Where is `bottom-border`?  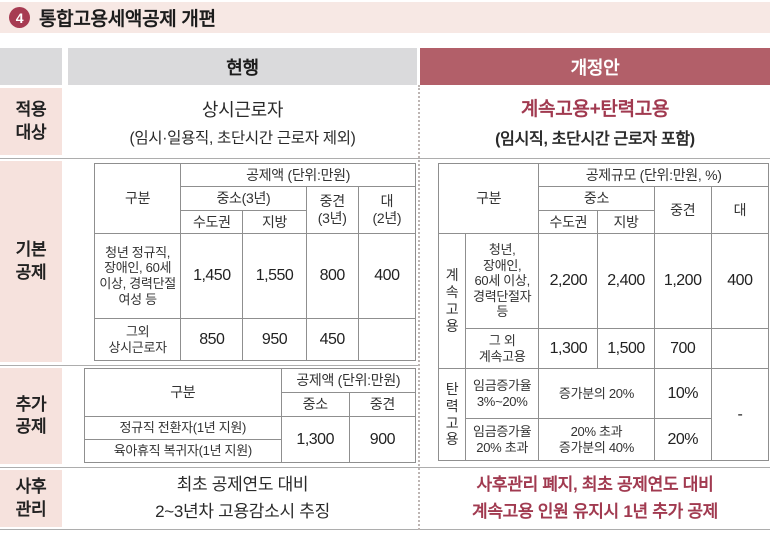
bottom-border is located at coordinates (385, 529).